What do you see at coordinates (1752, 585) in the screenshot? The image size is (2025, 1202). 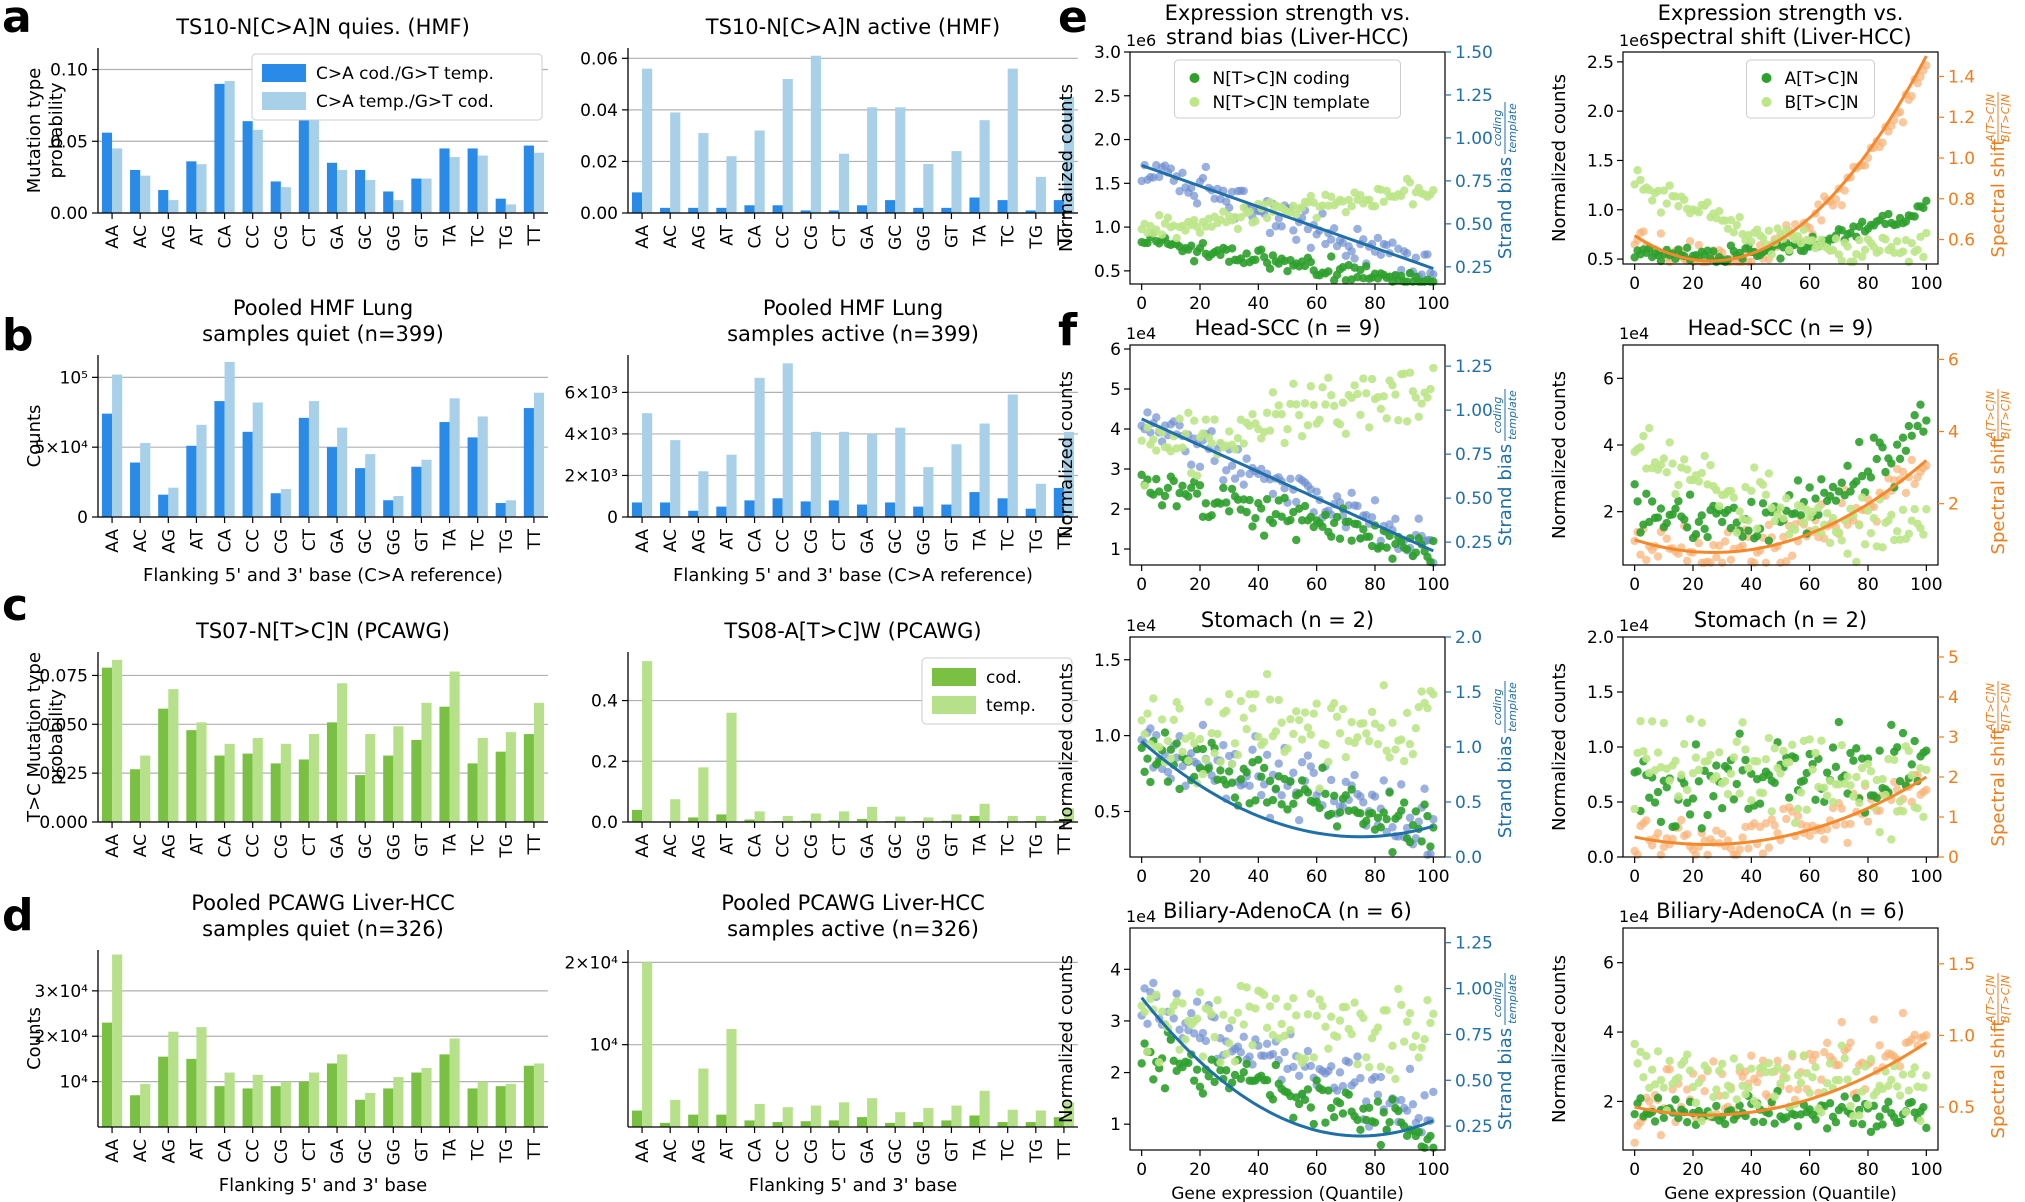 I see `x-tick-label: 40` at bounding box center [1752, 585].